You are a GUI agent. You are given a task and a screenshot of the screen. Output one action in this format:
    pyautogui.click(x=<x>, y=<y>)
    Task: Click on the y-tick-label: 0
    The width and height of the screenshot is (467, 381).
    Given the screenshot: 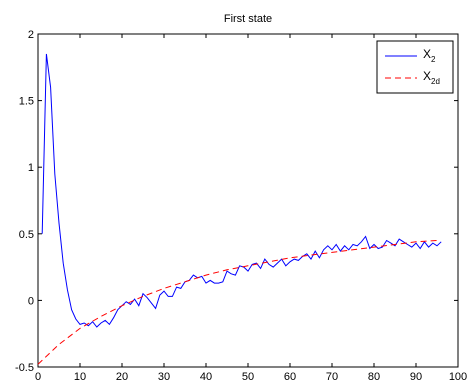 What is the action you would take?
    pyautogui.click(x=31, y=301)
    